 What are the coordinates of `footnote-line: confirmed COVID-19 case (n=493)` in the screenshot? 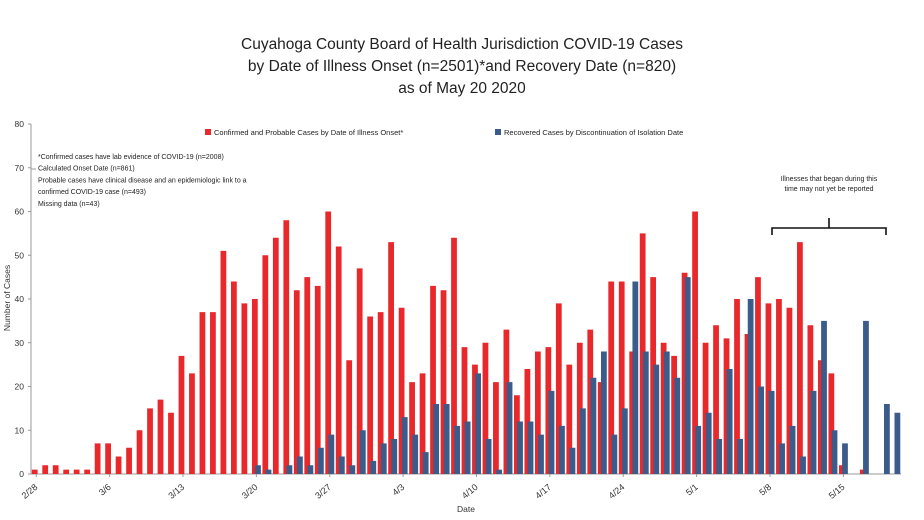 It's located at (92, 192).